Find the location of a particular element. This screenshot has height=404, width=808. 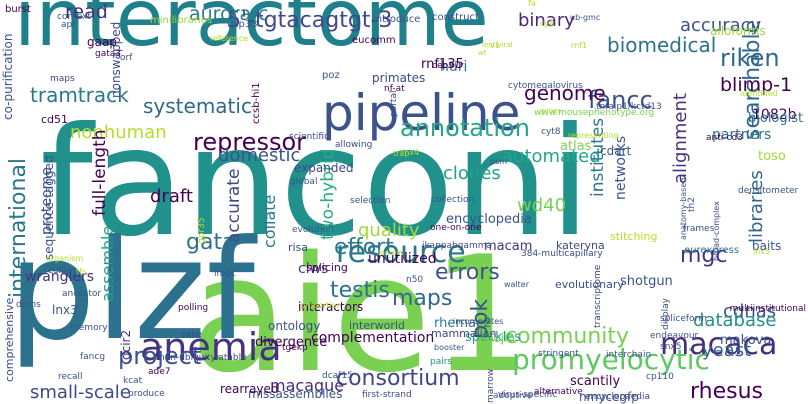

word-gpr35: gpr35 is located at coordinates (202, 230).